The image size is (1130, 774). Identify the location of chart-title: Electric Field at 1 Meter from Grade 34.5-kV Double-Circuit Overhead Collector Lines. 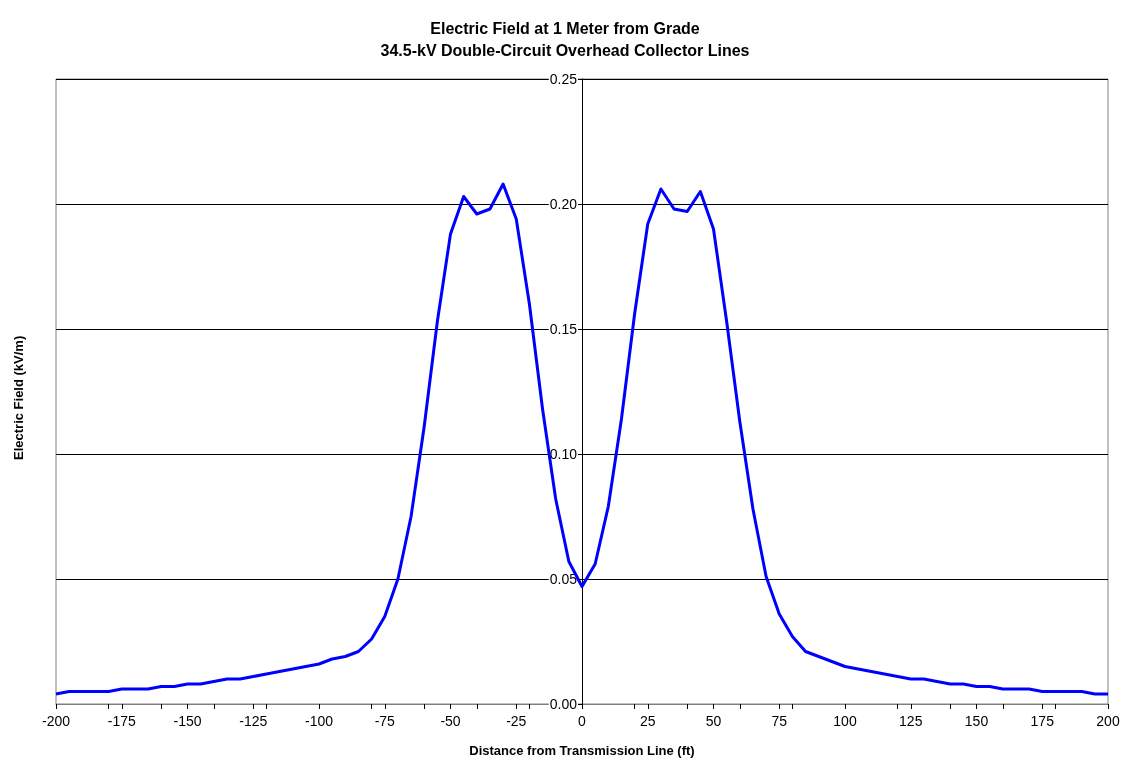
(565, 39).